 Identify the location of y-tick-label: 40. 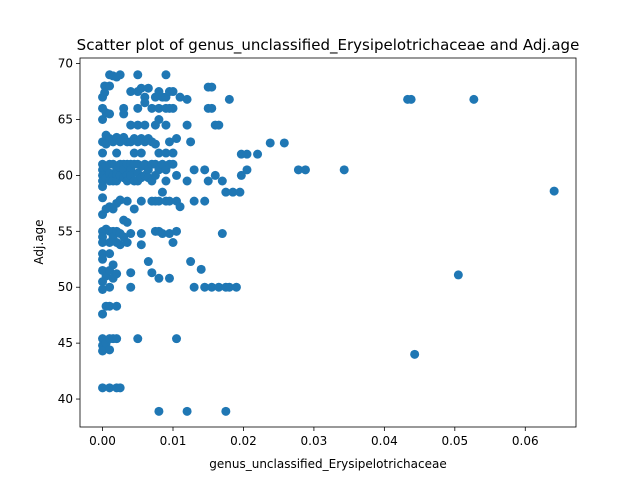
(65, 399).